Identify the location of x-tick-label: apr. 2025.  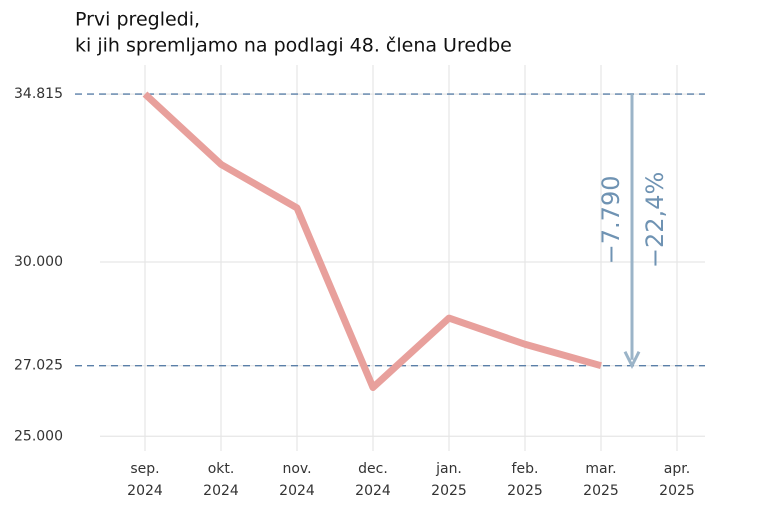
(677, 480).